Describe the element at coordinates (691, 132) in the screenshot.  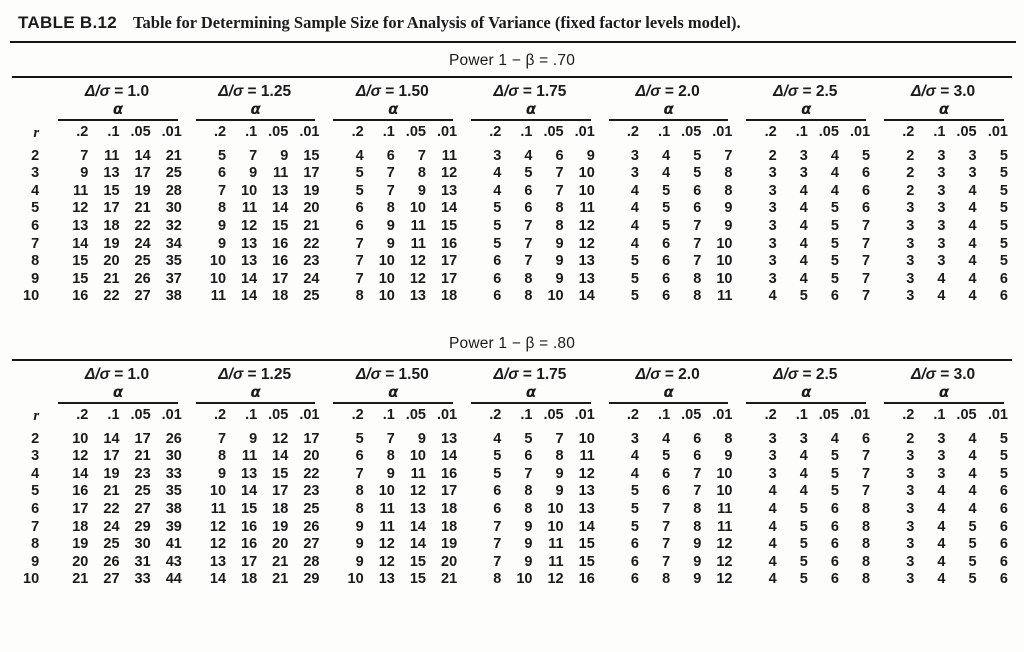
I see `alpha-level-header: .05` at that location.